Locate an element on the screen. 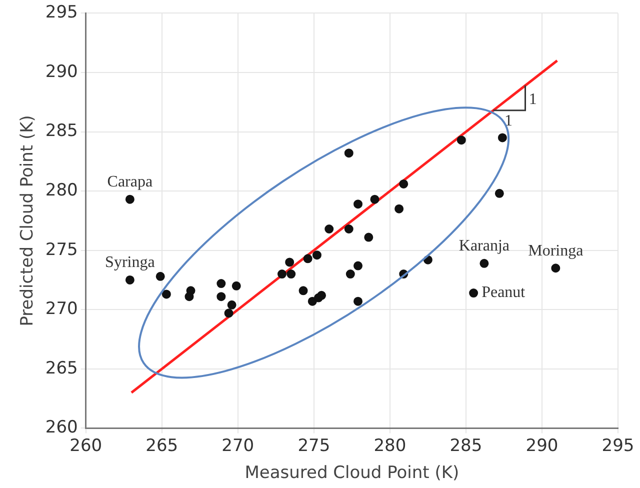 This screenshot has height=488, width=640. annotation: Moringa is located at coordinates (556, 251).